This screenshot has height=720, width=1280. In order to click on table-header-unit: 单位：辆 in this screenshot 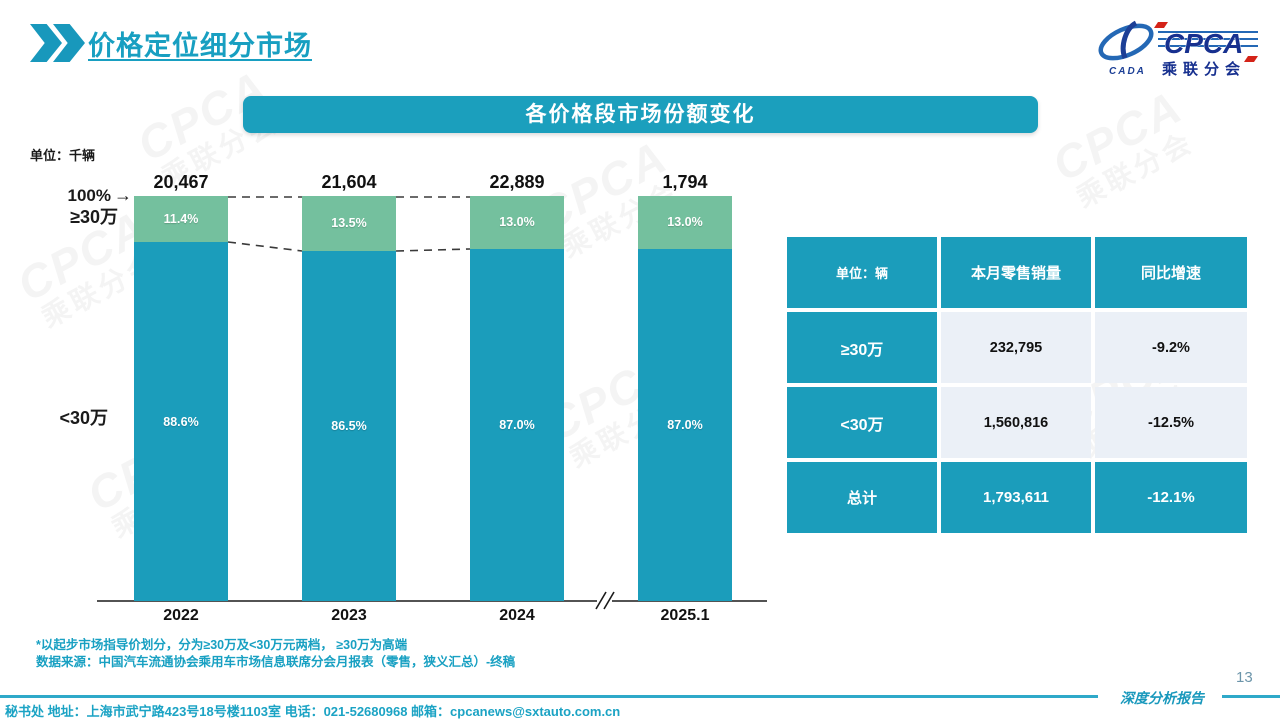, I will do `click(862, 272)`.